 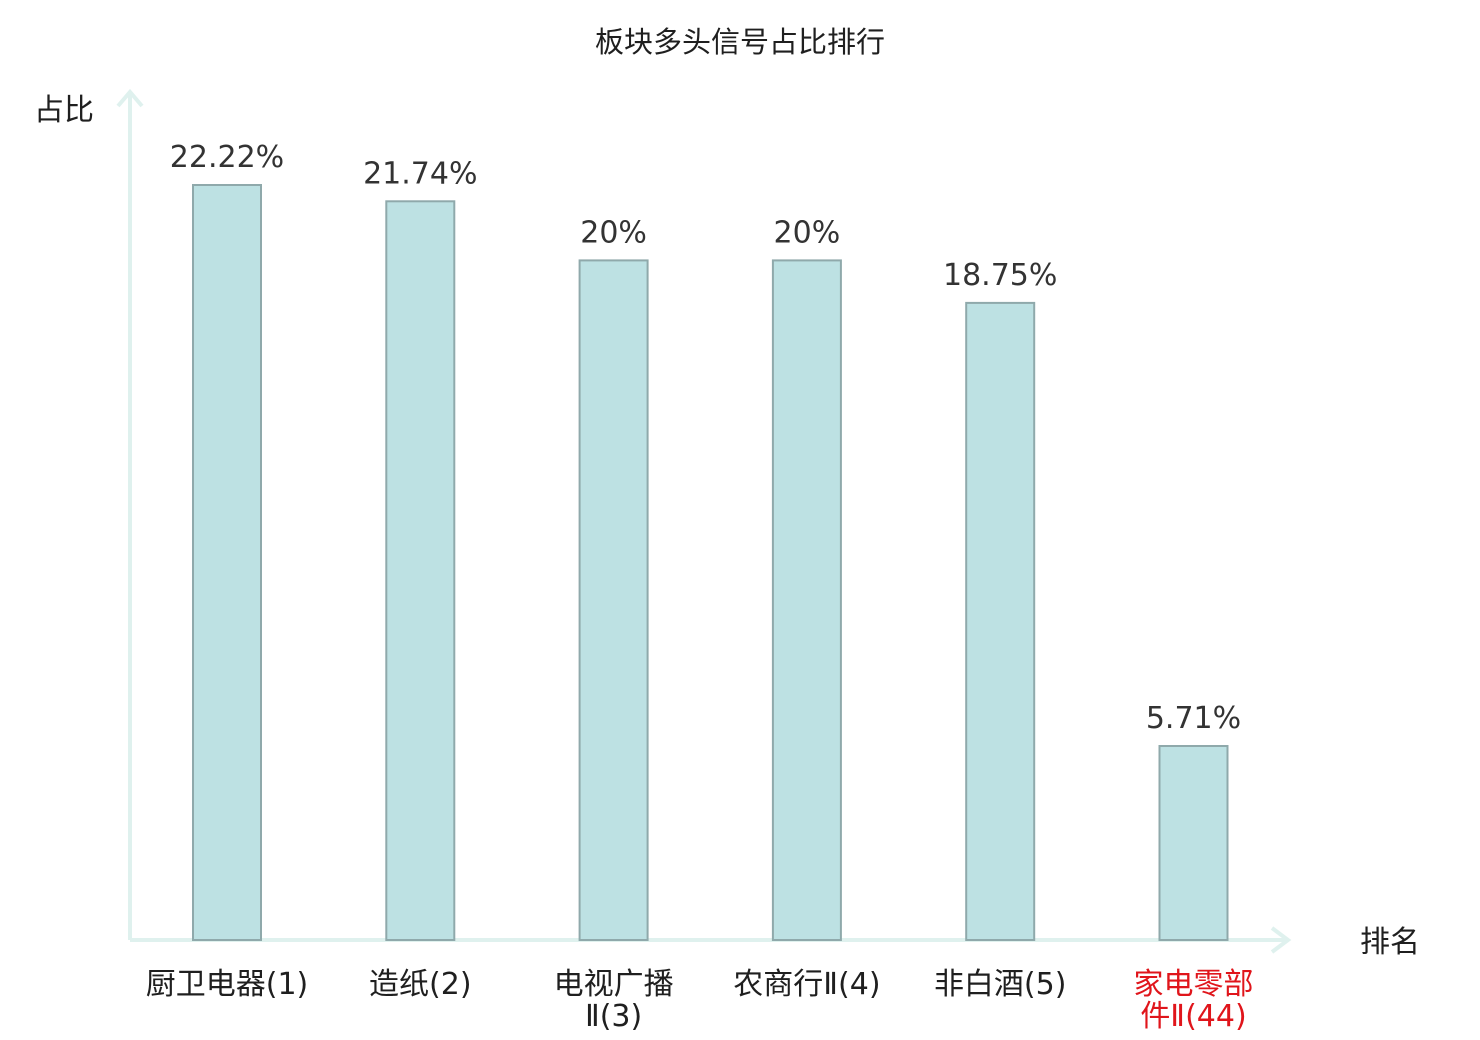 What do you see at coordinates (1000, 275) in the screenshot?
I see `value-label: 18.75%` at bounding box center [1000, 275].